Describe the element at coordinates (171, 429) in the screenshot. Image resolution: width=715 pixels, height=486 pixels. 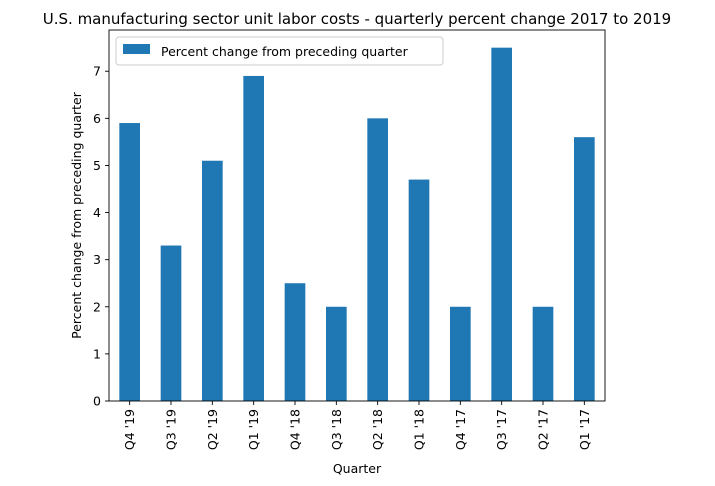
I see `x-tick-label: Q3 '19` at that location.